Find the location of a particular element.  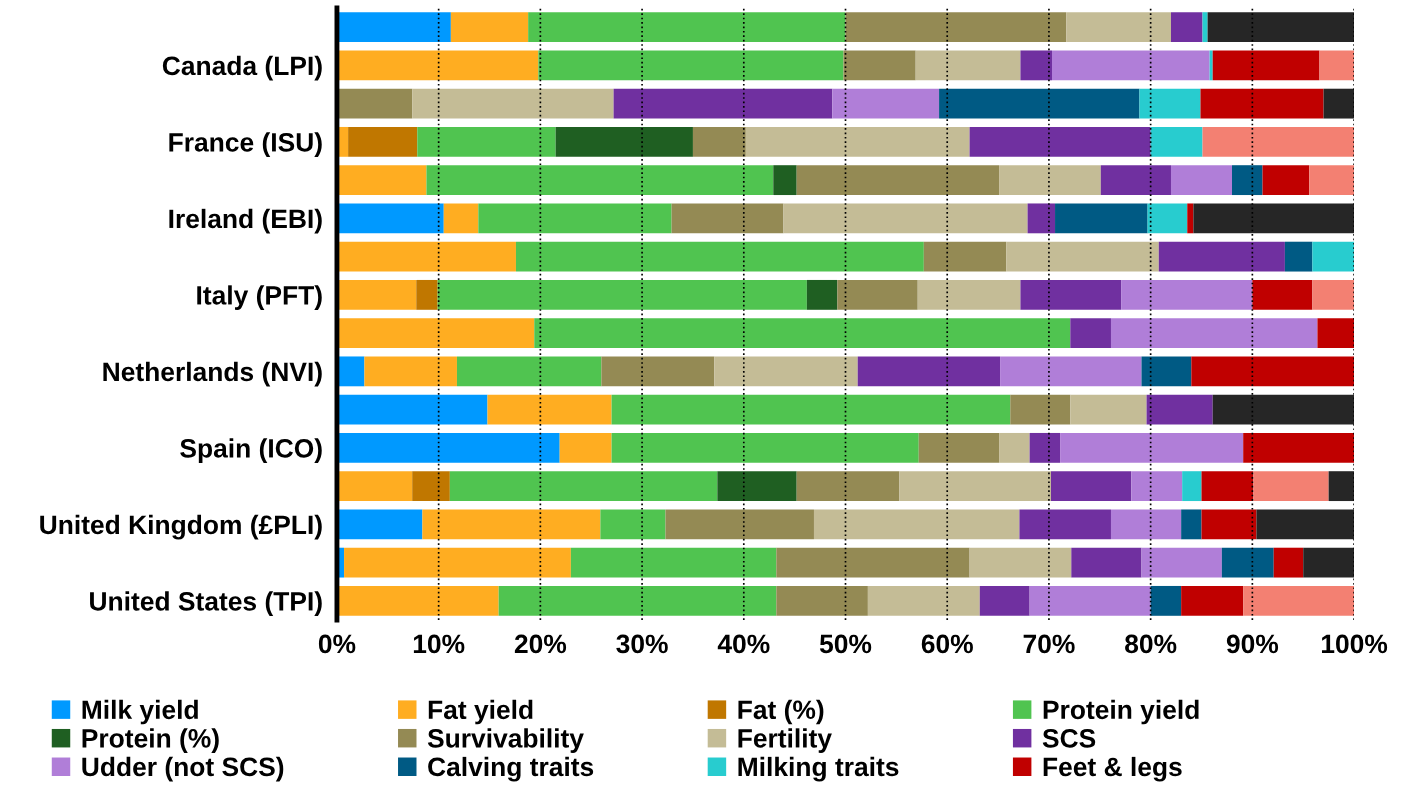

x-tick-label: 20% is located at coordinates (540, 644).